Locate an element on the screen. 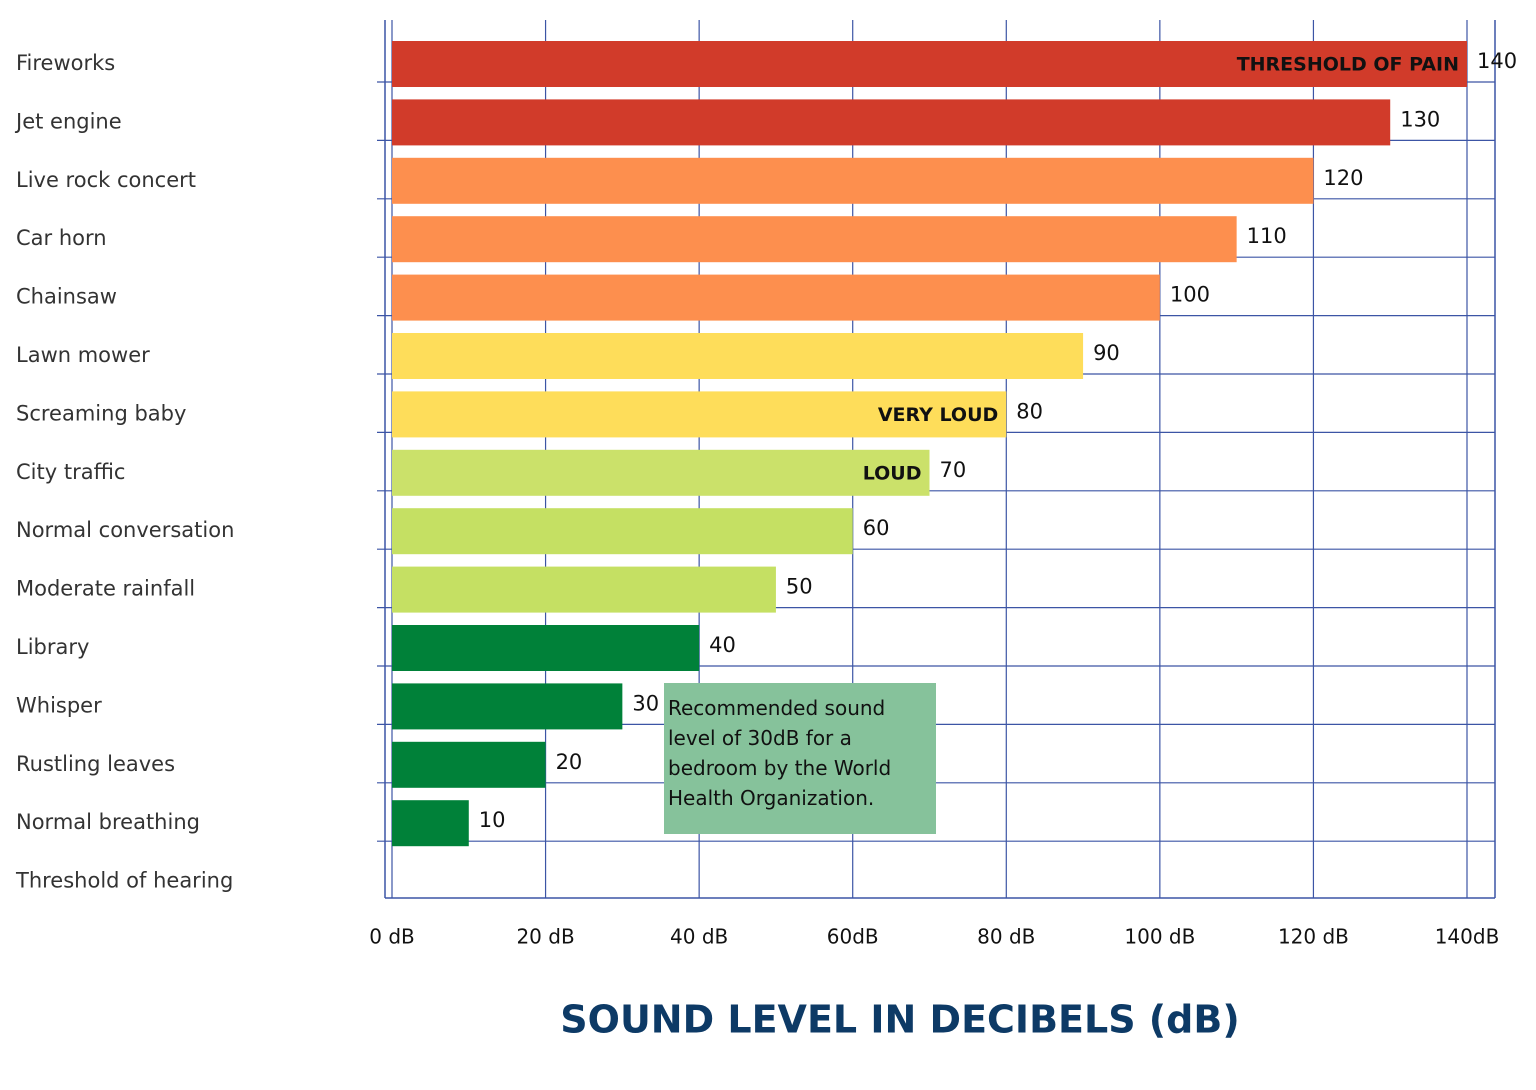 This screenshot has height=1090, width=1536. bar-annotation: VERY LOUD is located at coordinates (938, 415).